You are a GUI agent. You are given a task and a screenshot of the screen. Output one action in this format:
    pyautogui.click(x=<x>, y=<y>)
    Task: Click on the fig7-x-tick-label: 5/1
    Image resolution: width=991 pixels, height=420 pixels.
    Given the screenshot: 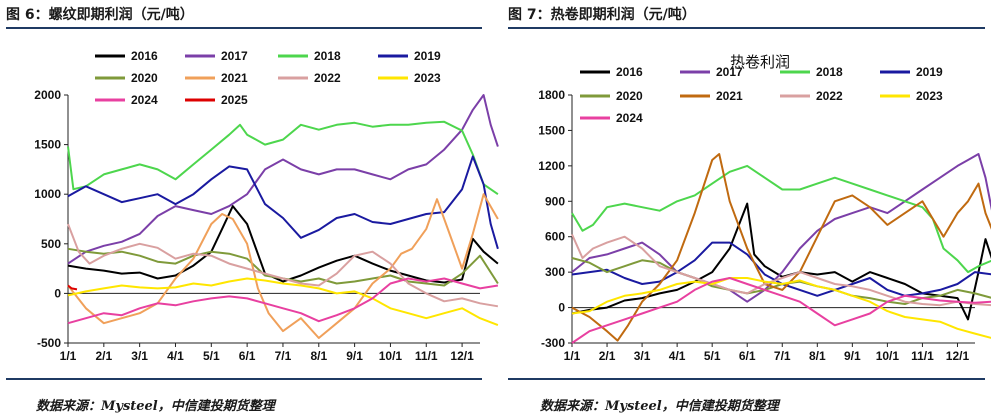 What is the action you would take?
    pyautogui.click(x=712, y=356)
    